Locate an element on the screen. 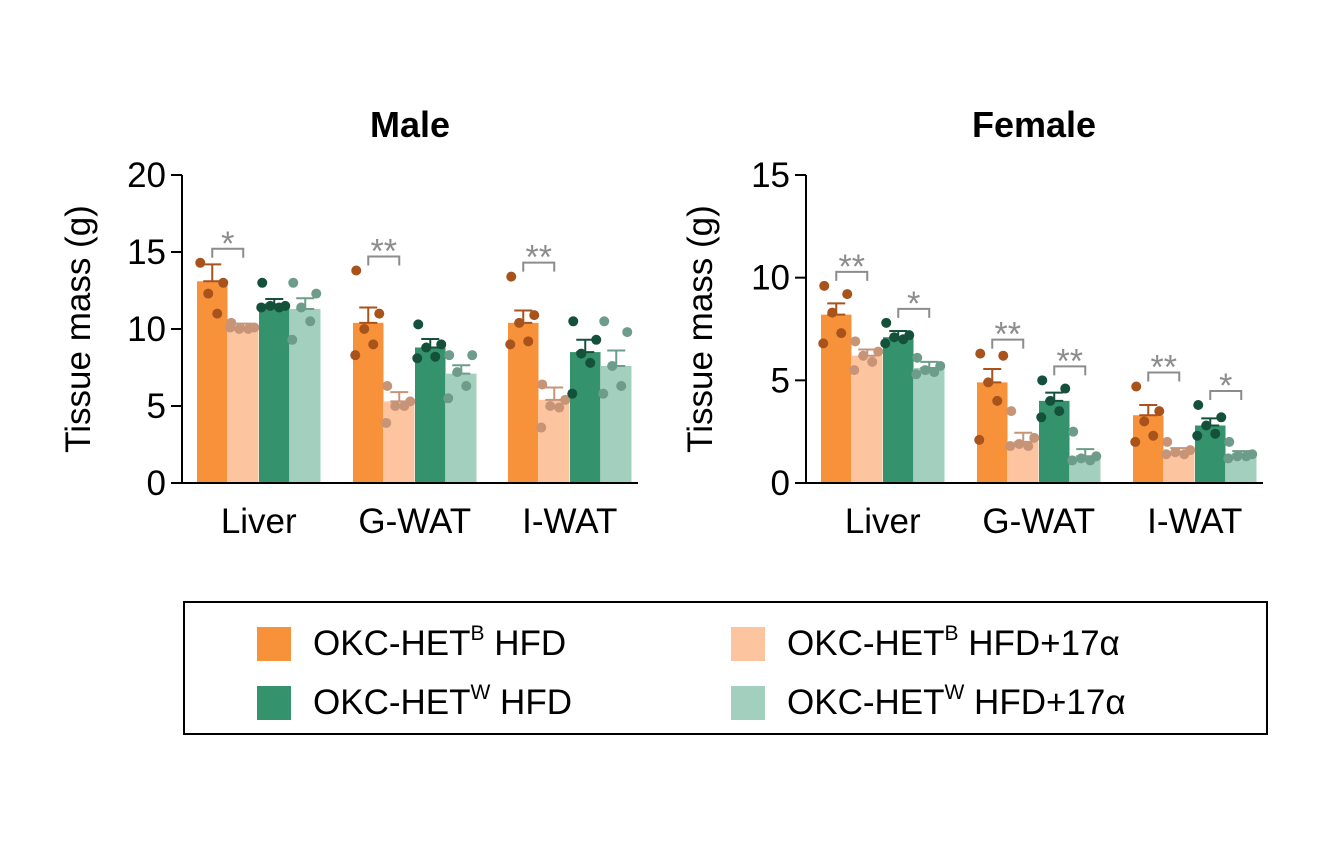 Image resolution: width=1318 pixels, height=850 pixels. y-tick-label: 0 is located at coordinates (156, 483).